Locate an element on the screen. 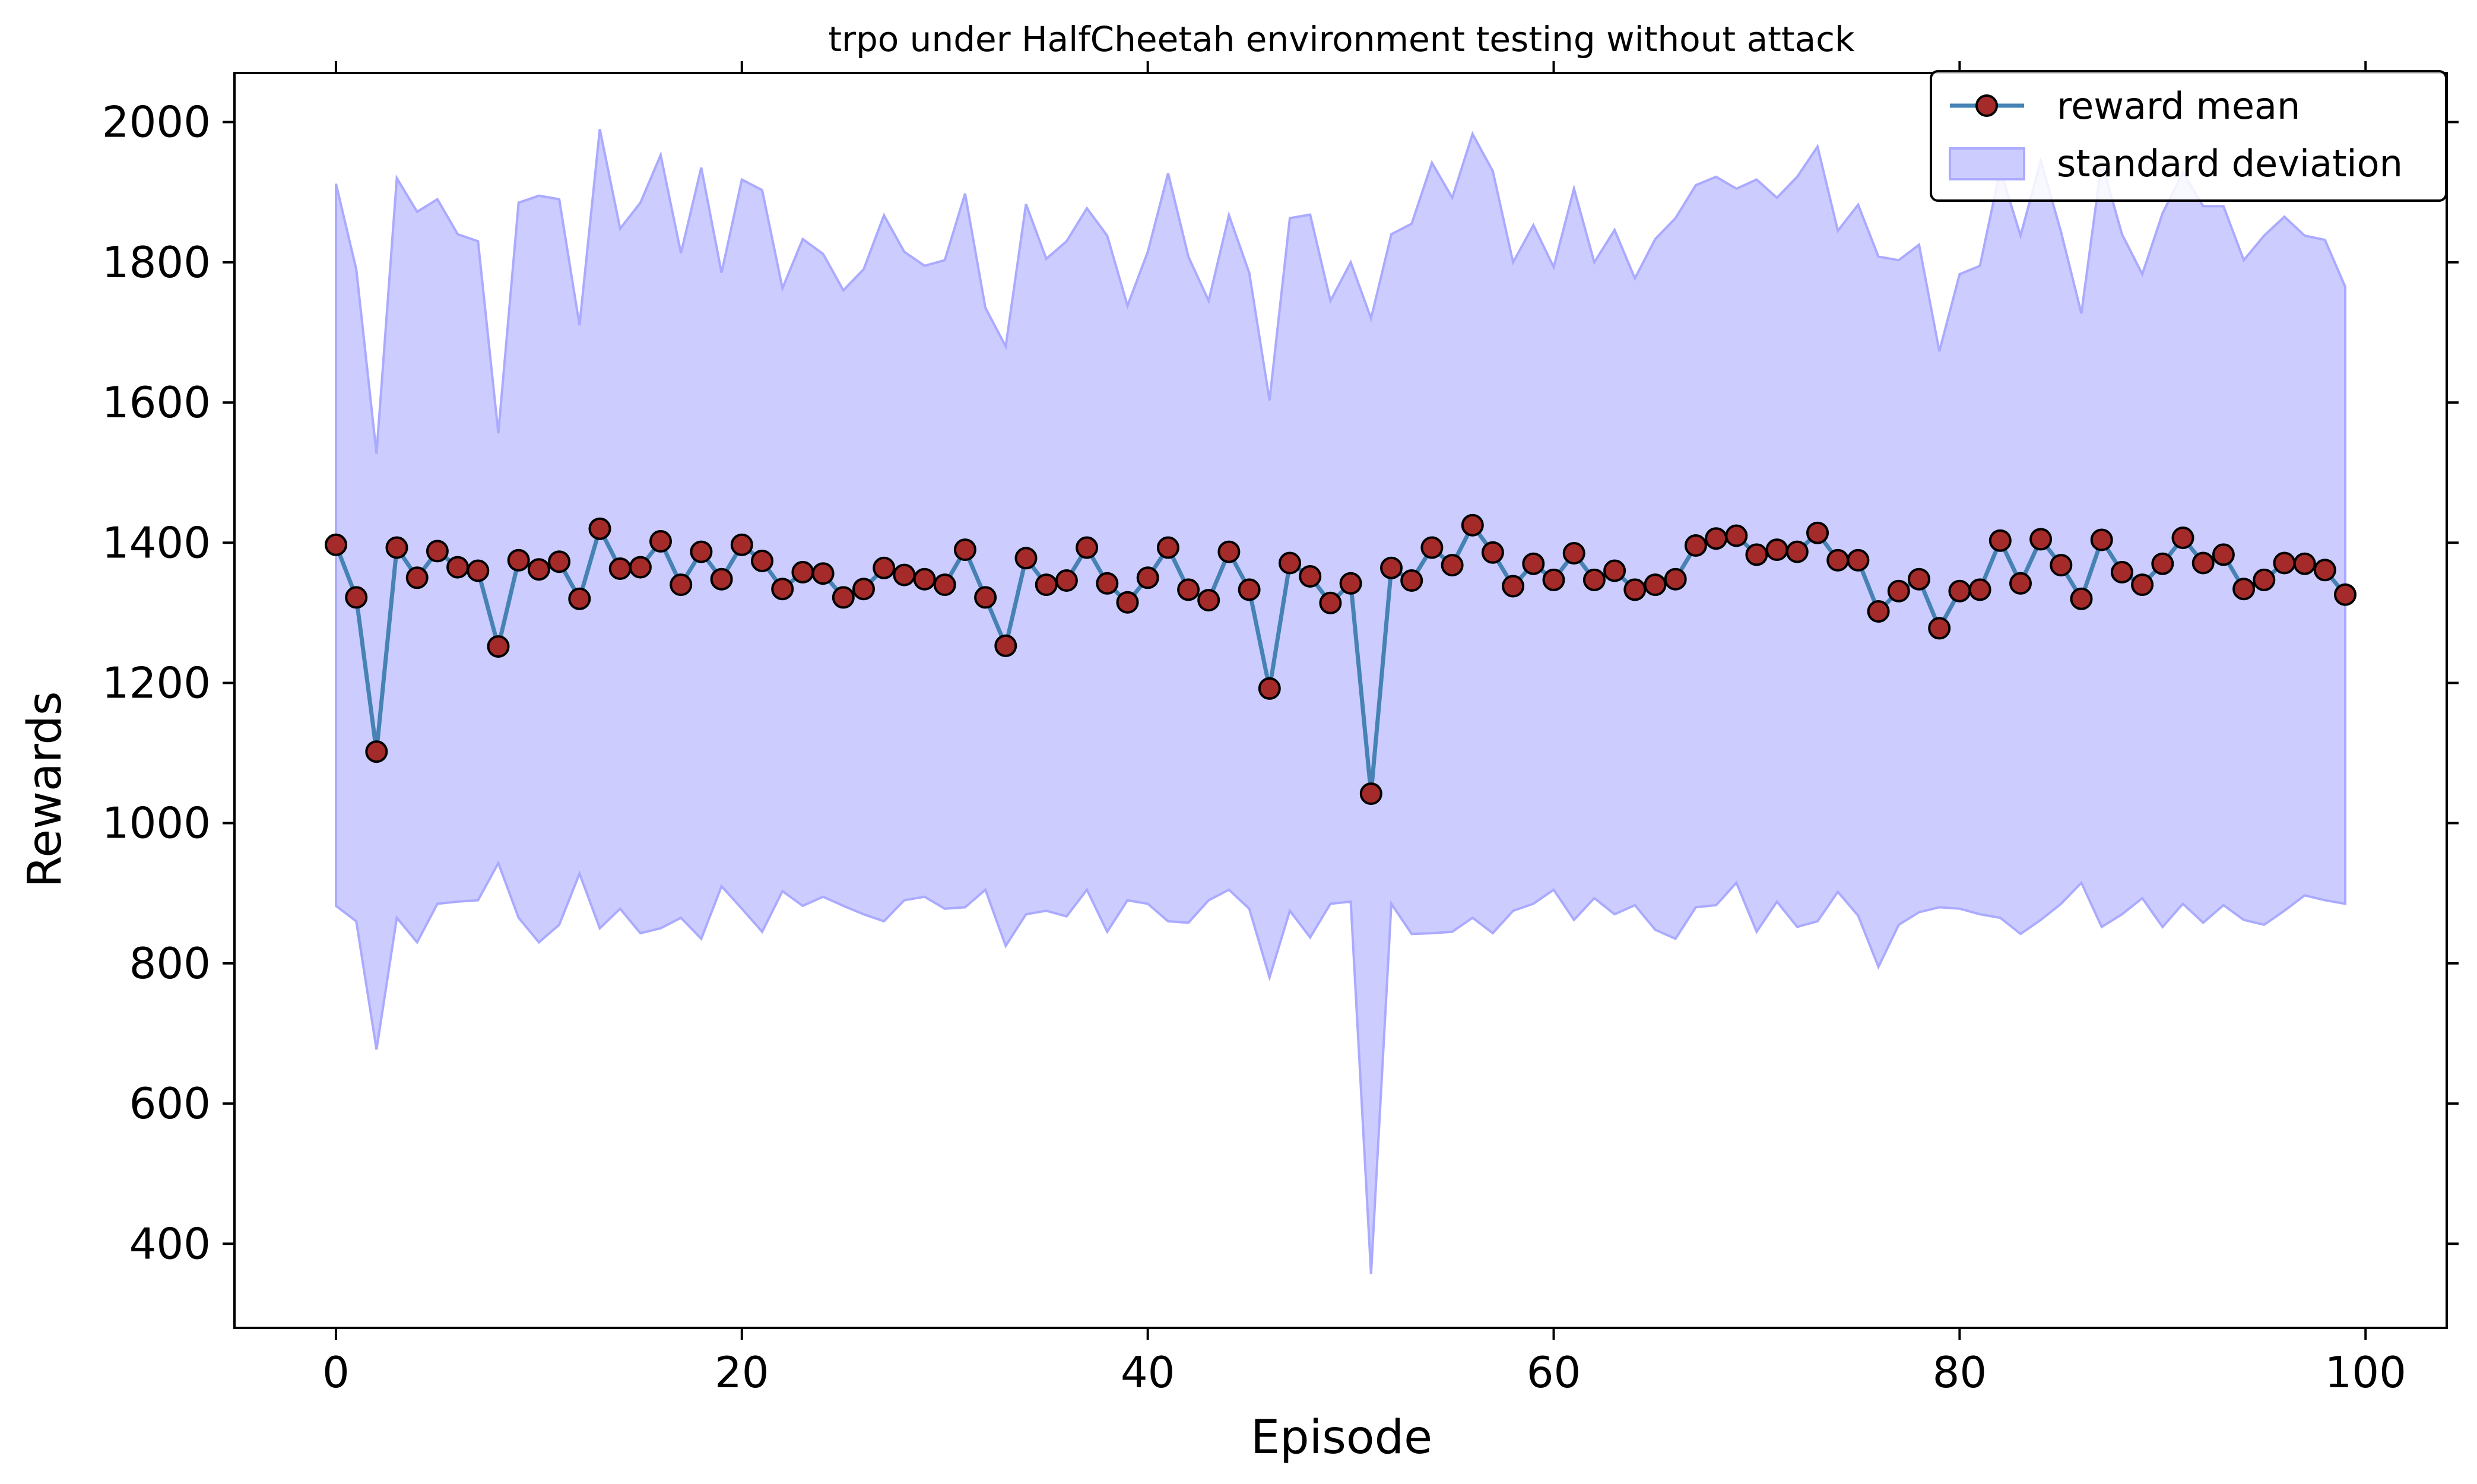 This screenshot has height=1484, width=2477. x-tick-label: 40 is located at coordinates (1148, 1372).